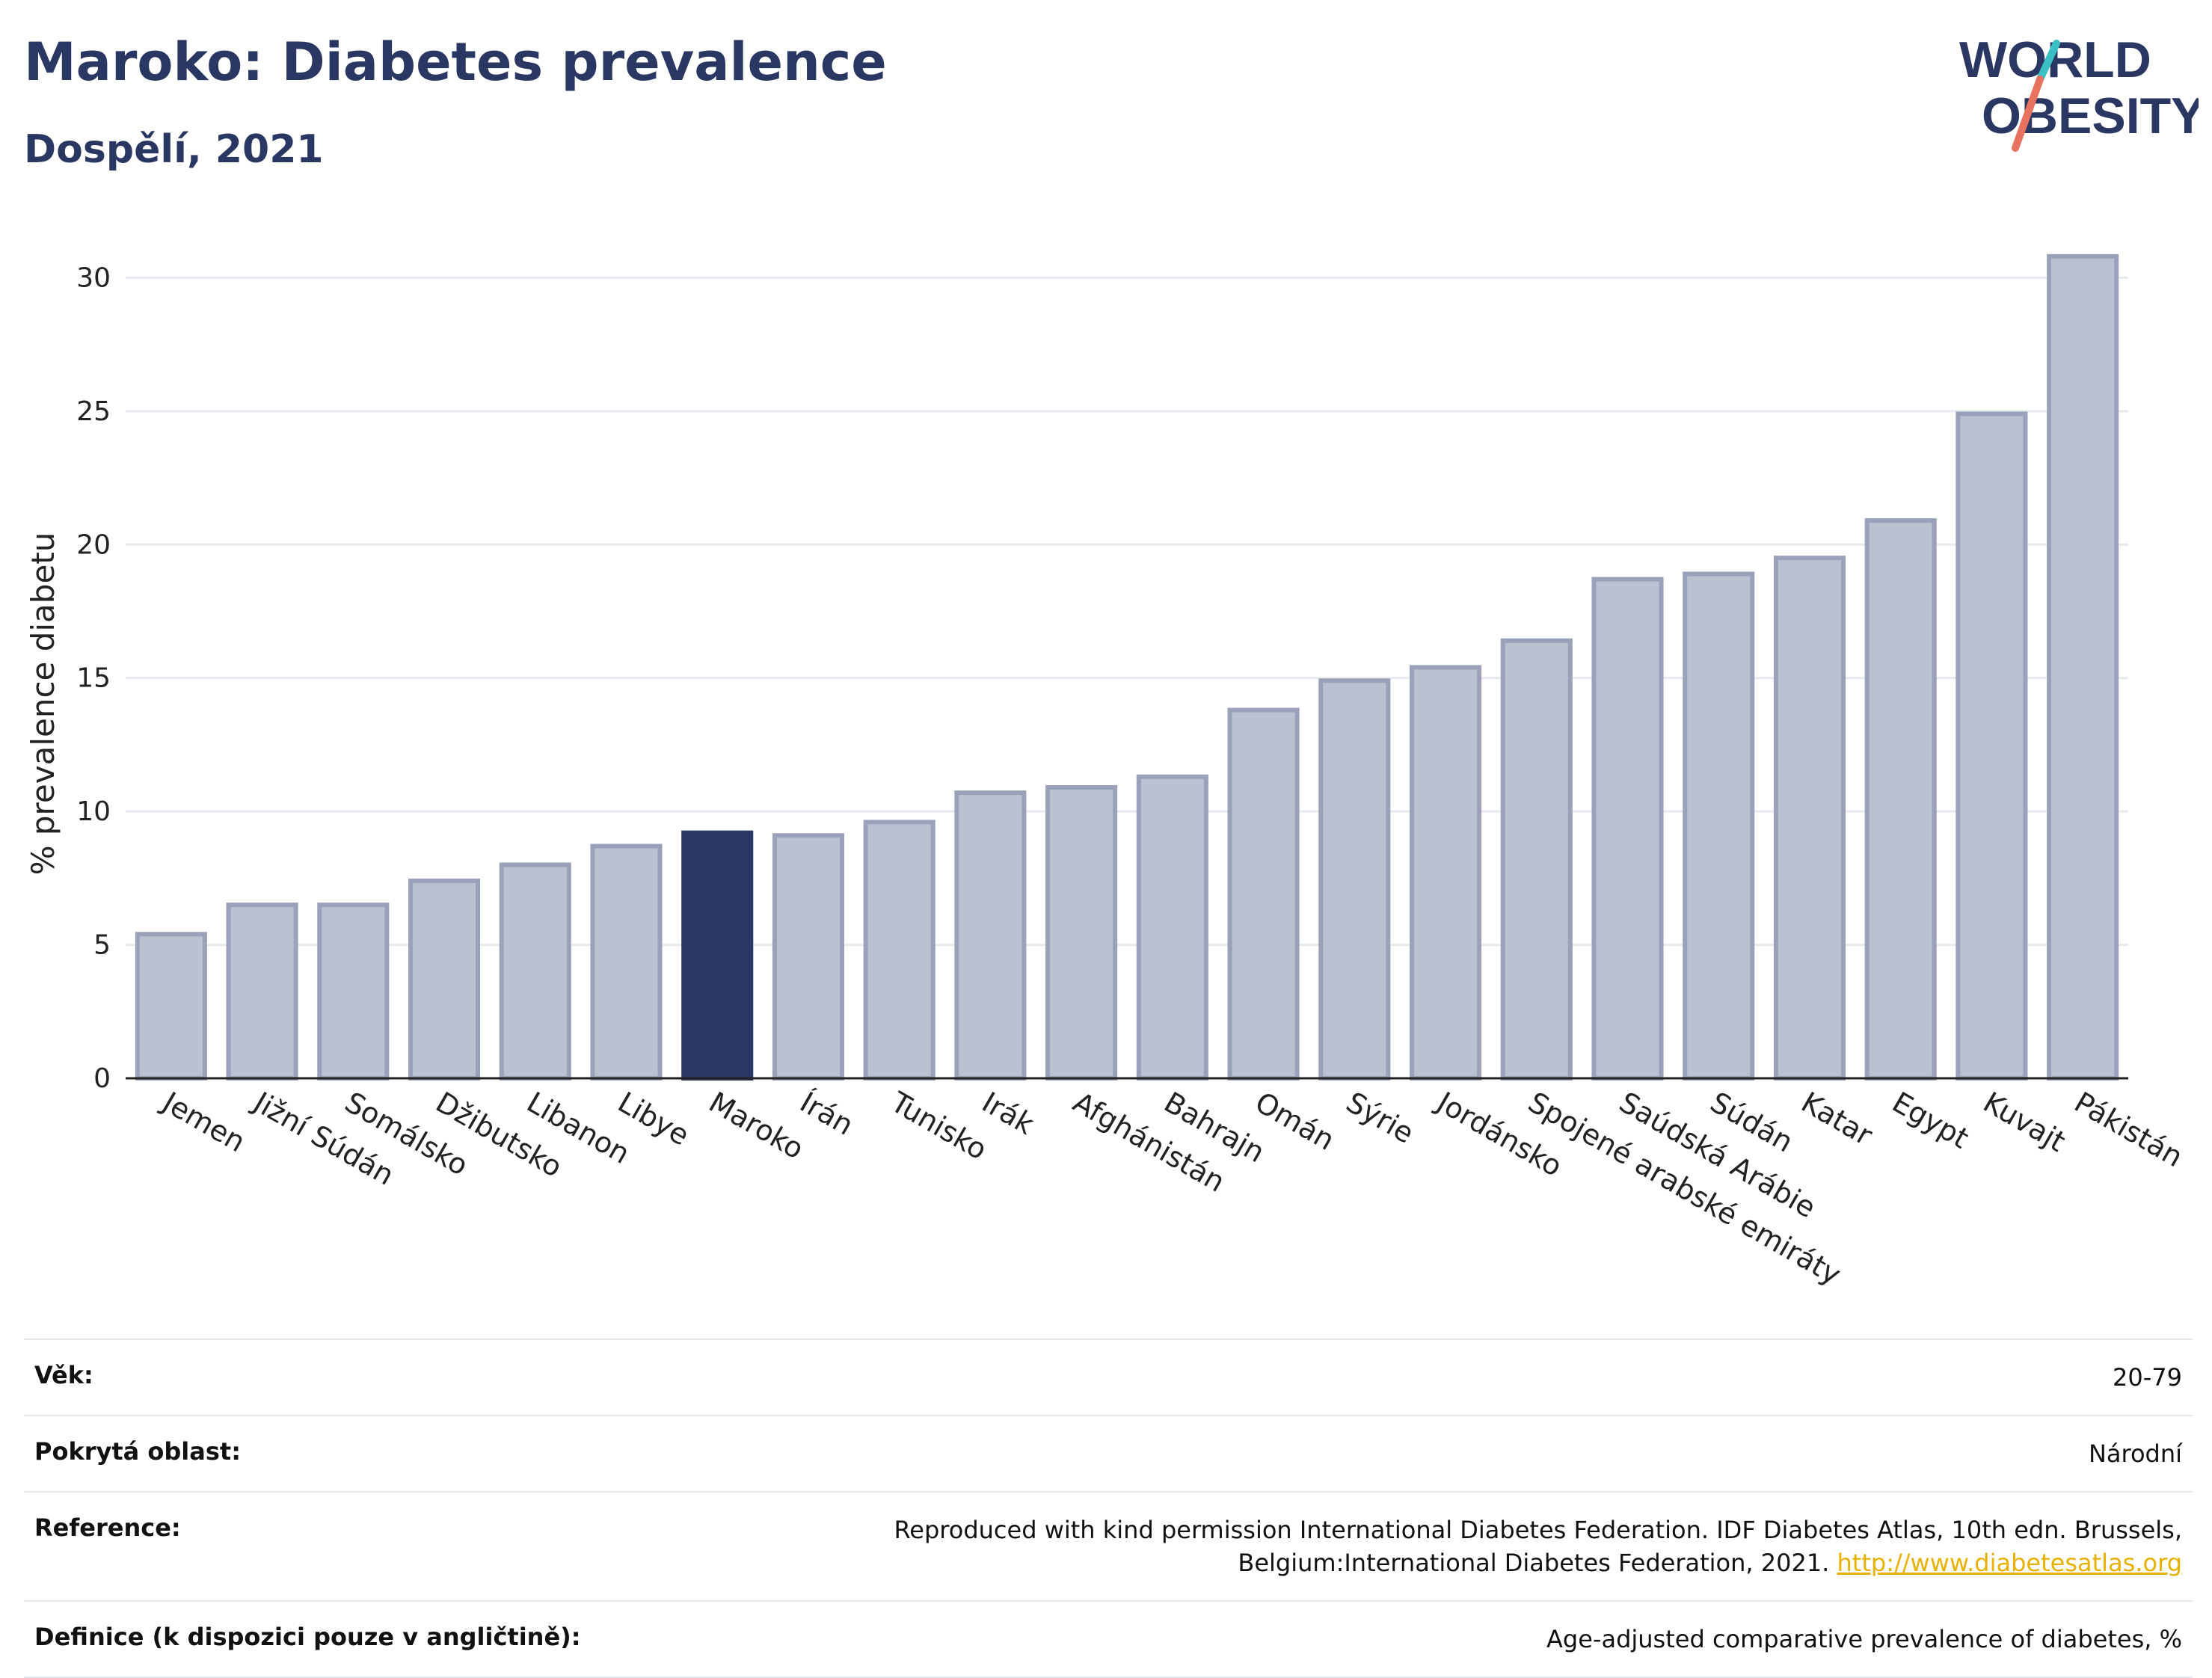 This screenshot has width=2212, height=1678. Describe the element at coordinates (63, 1375) in the screenshot. I see `age-label: Věk:` at that location.